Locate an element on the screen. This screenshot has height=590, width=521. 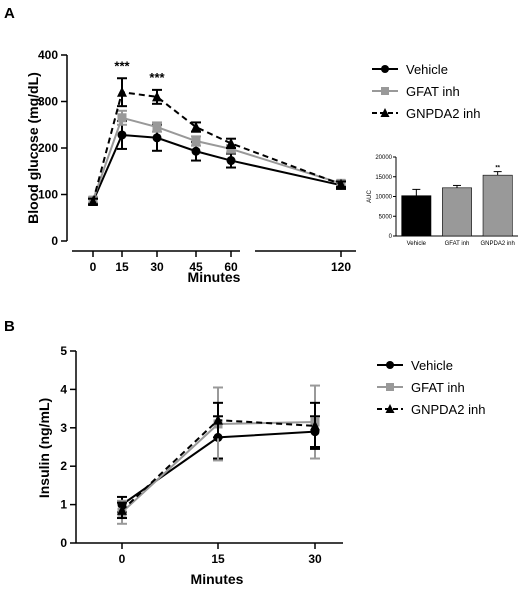
panel-a-y-tick-label: 400 is located at coordinates (48, 55).